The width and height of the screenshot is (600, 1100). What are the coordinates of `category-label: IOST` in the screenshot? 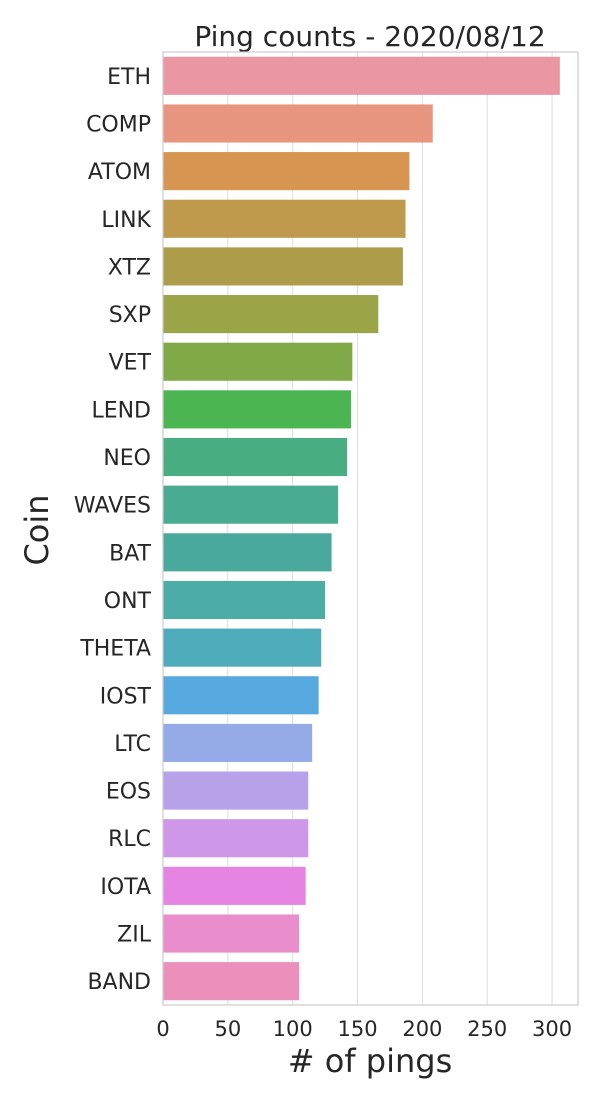 It's located at (126, 696).